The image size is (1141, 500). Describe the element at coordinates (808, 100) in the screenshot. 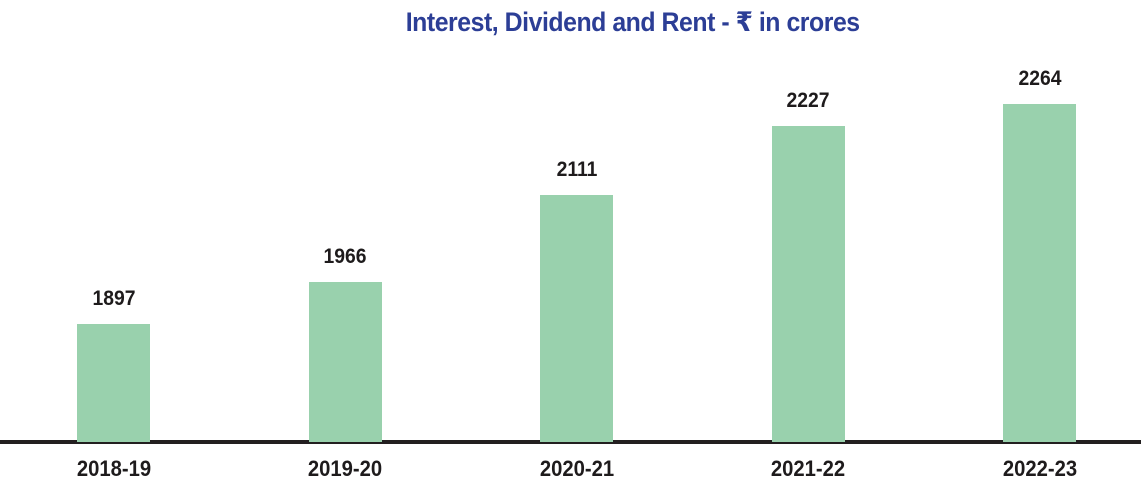

I see `bar-value-label: 2227` at that location.